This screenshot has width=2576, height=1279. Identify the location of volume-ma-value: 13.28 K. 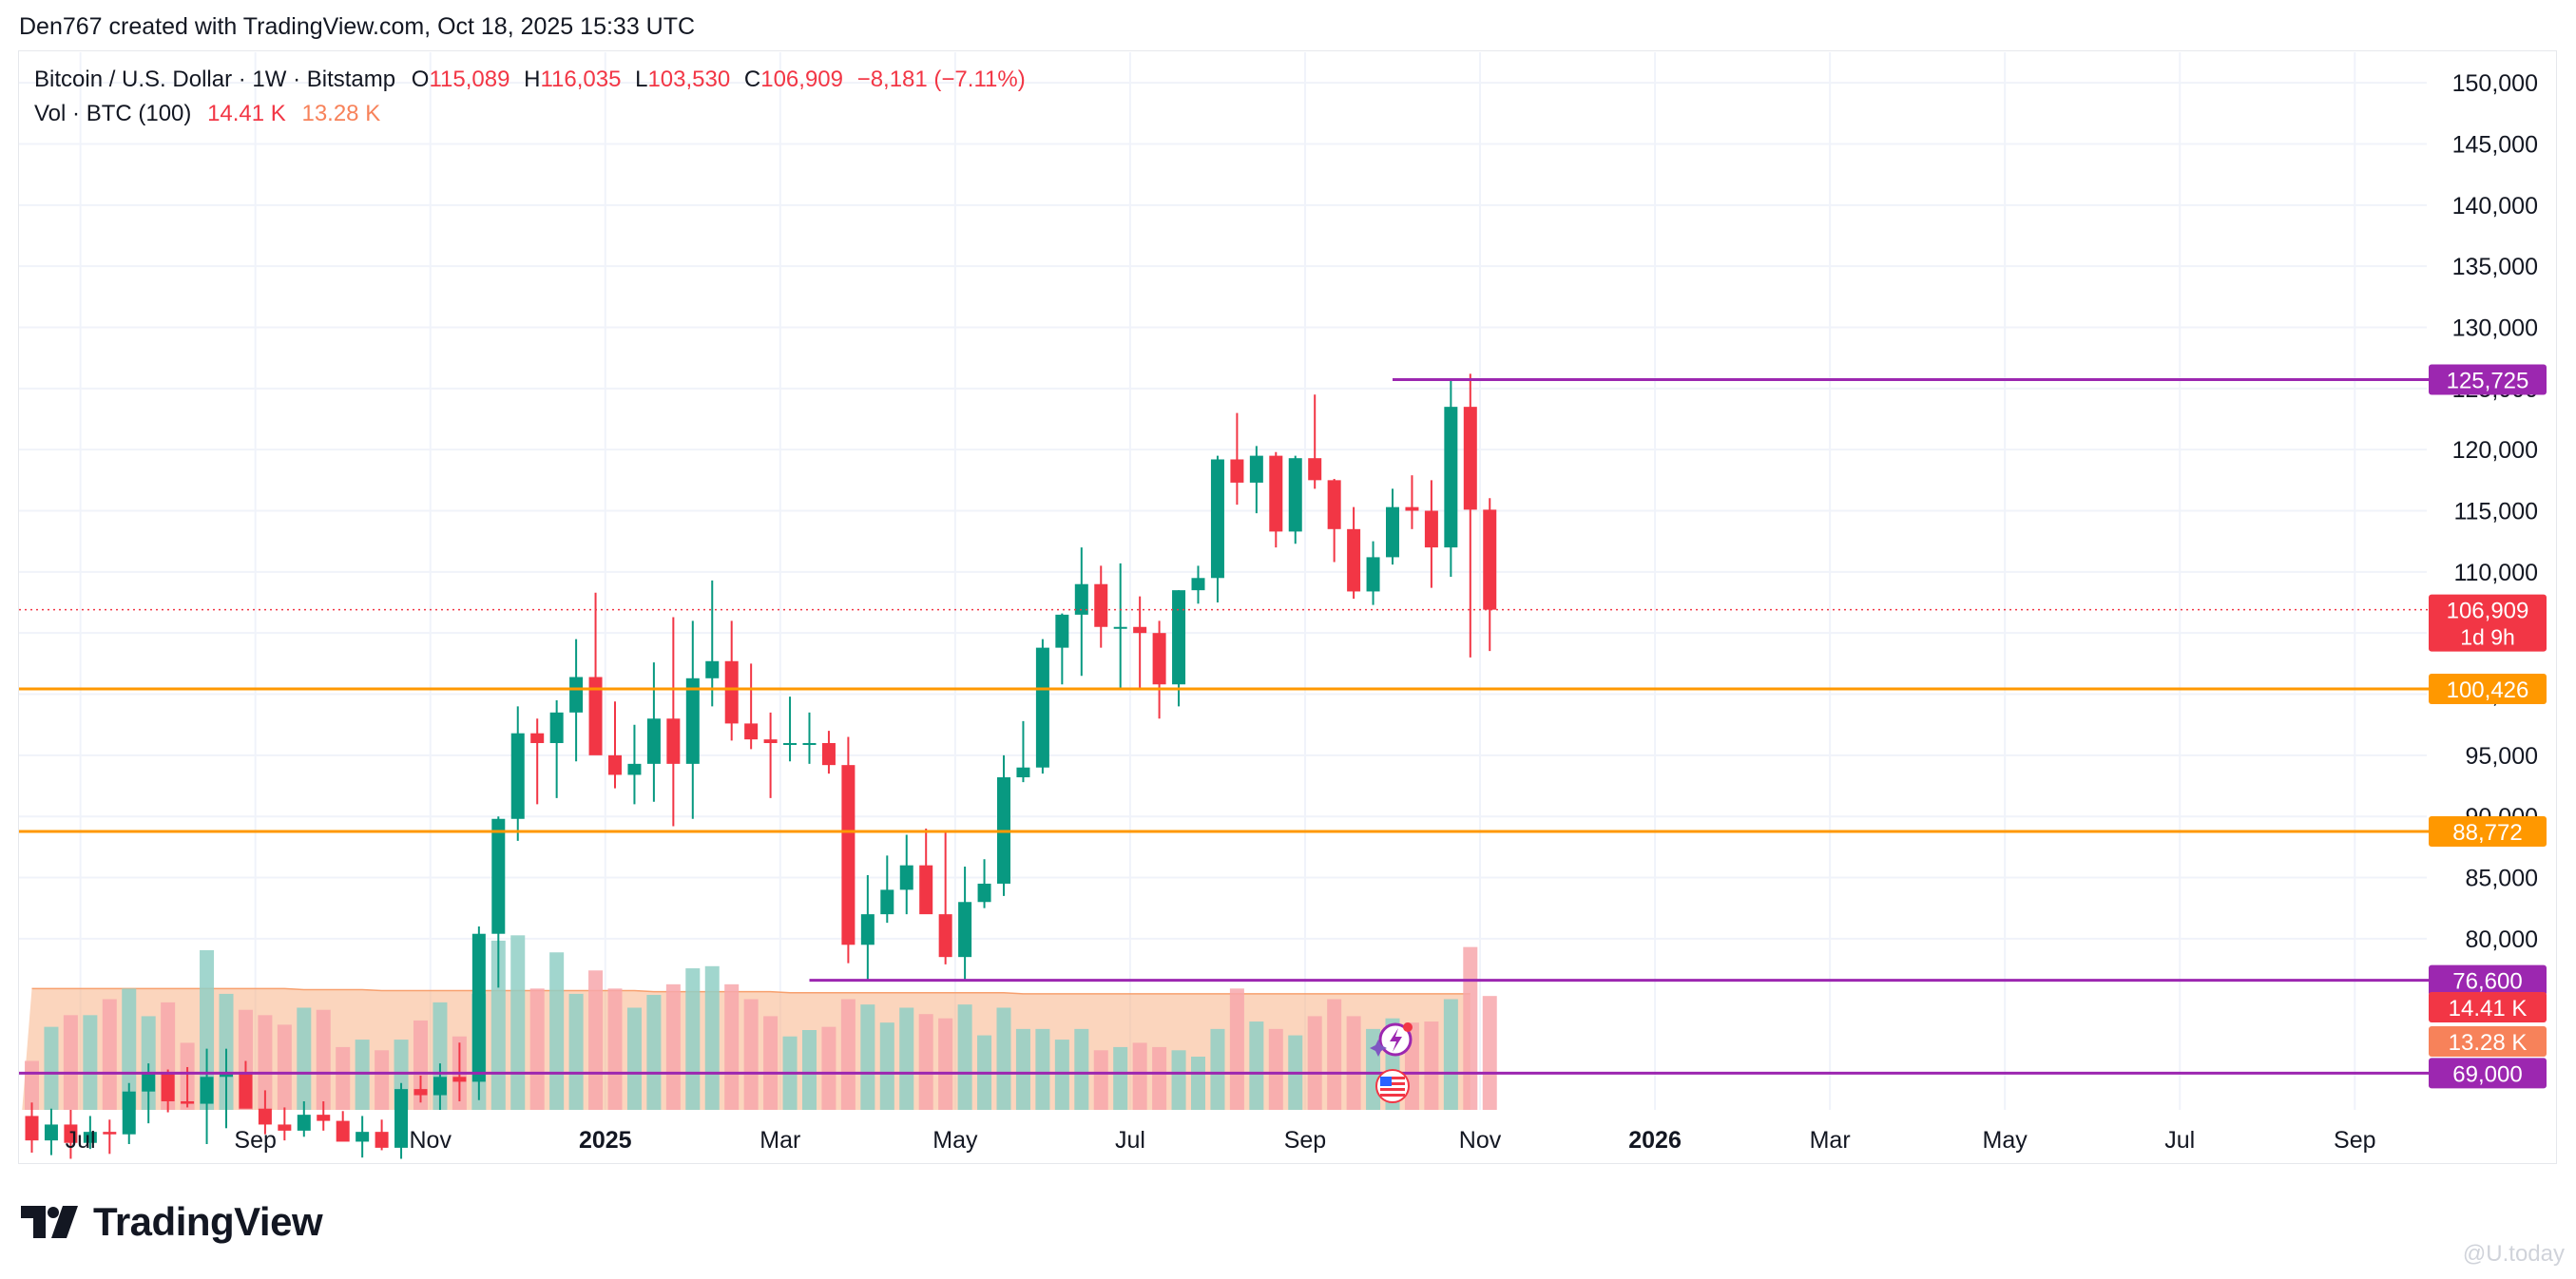
(341, 113).